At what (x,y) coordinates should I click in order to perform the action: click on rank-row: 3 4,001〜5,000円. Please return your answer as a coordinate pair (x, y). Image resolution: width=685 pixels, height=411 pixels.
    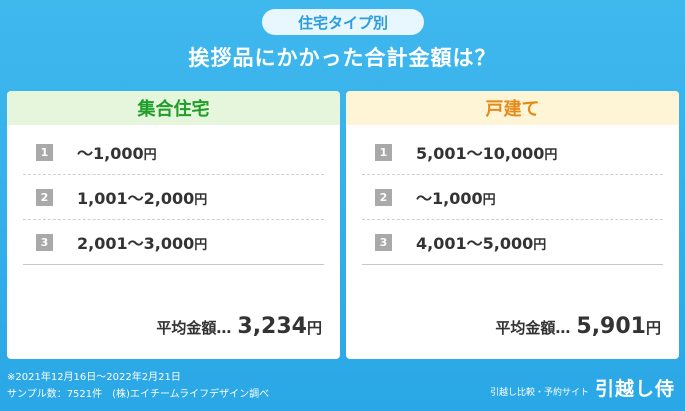
    Looking at the image, I should click on (512, 242).